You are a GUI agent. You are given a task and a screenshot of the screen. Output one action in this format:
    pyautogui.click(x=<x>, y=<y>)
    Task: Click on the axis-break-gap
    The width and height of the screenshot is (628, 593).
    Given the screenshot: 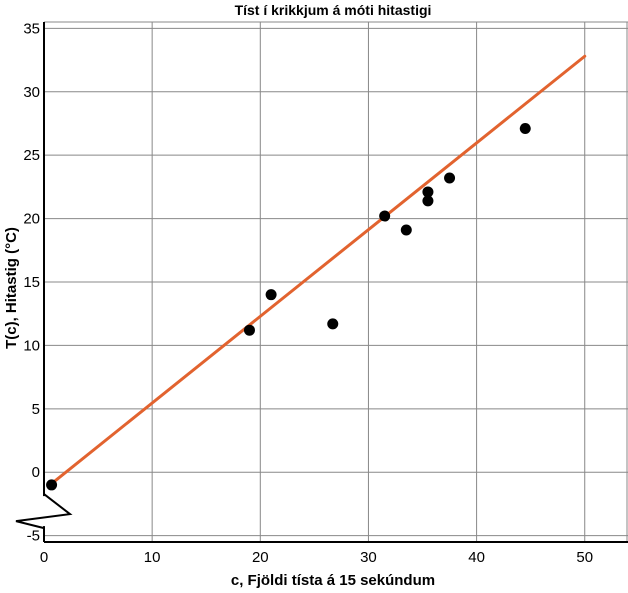 What is the action you would take?
    pyautogui.click(x=44, y=511)
    